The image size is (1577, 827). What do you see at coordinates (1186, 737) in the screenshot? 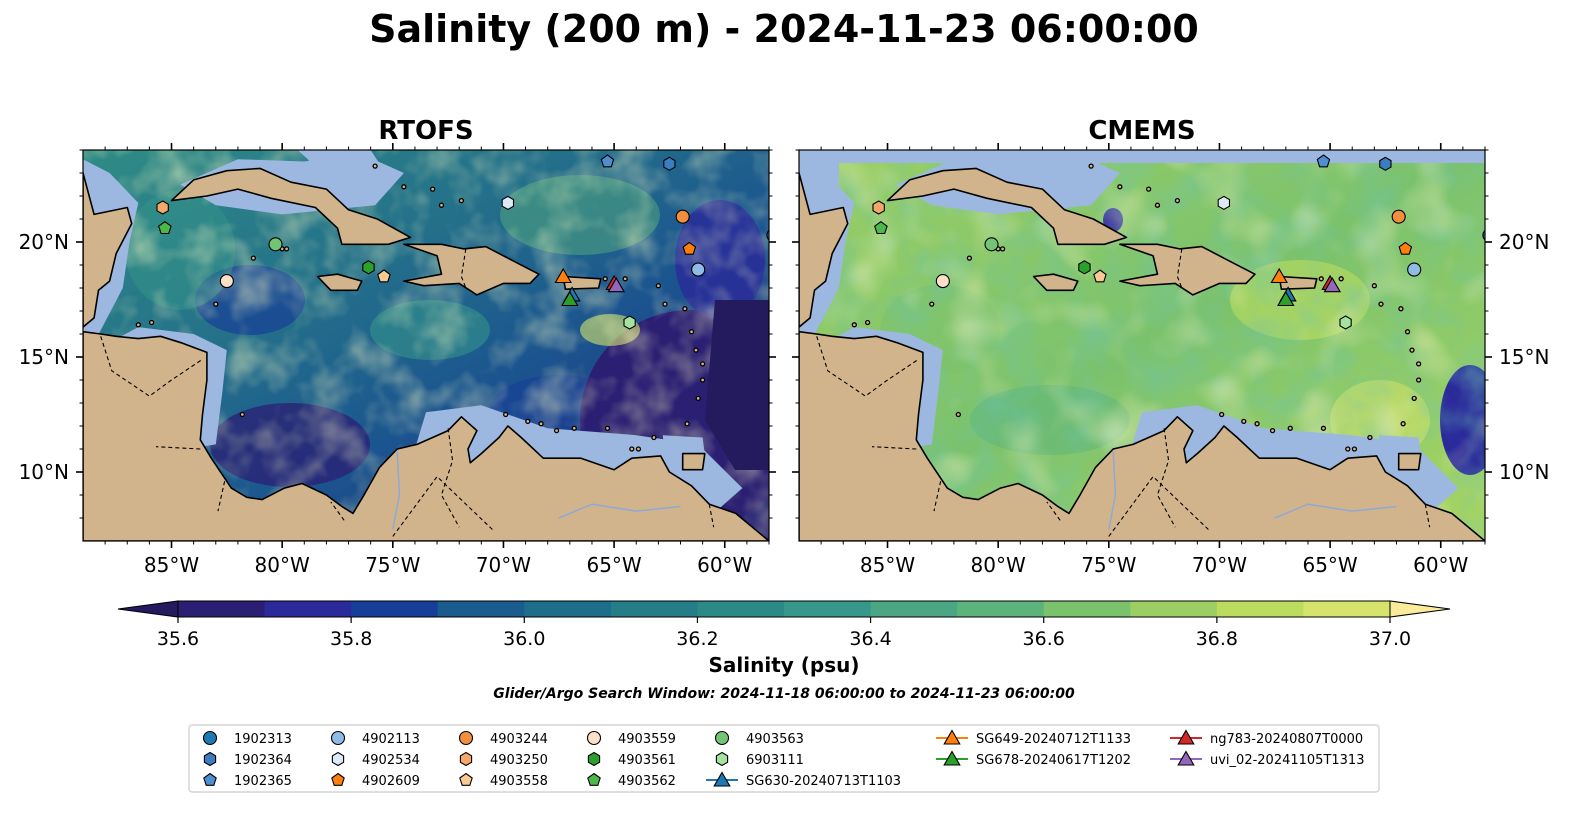
I see `marker-ng783-20240807T0000` at bounding box center [1186, 737].